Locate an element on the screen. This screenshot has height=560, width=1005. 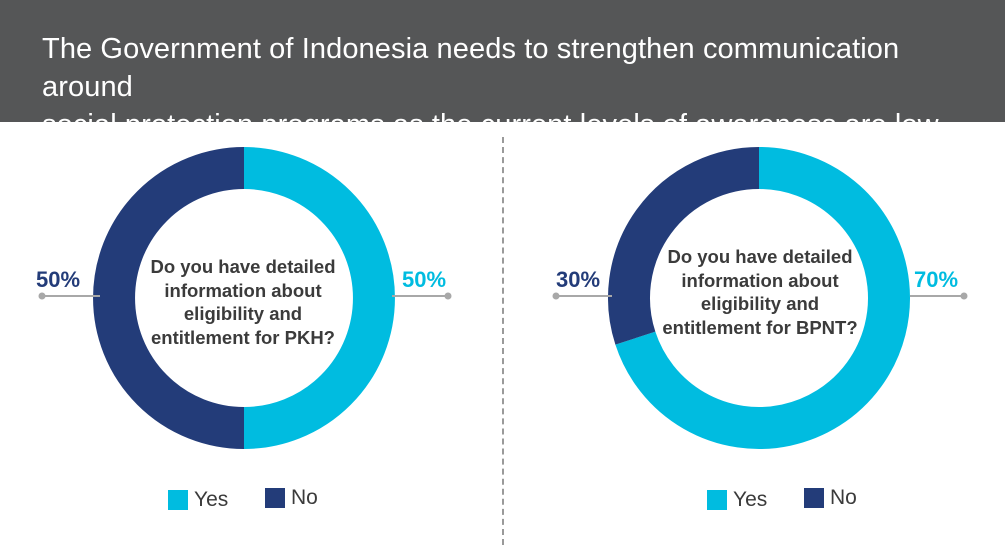
bpnt-legend-no: No is located at coordinates (830, 498).